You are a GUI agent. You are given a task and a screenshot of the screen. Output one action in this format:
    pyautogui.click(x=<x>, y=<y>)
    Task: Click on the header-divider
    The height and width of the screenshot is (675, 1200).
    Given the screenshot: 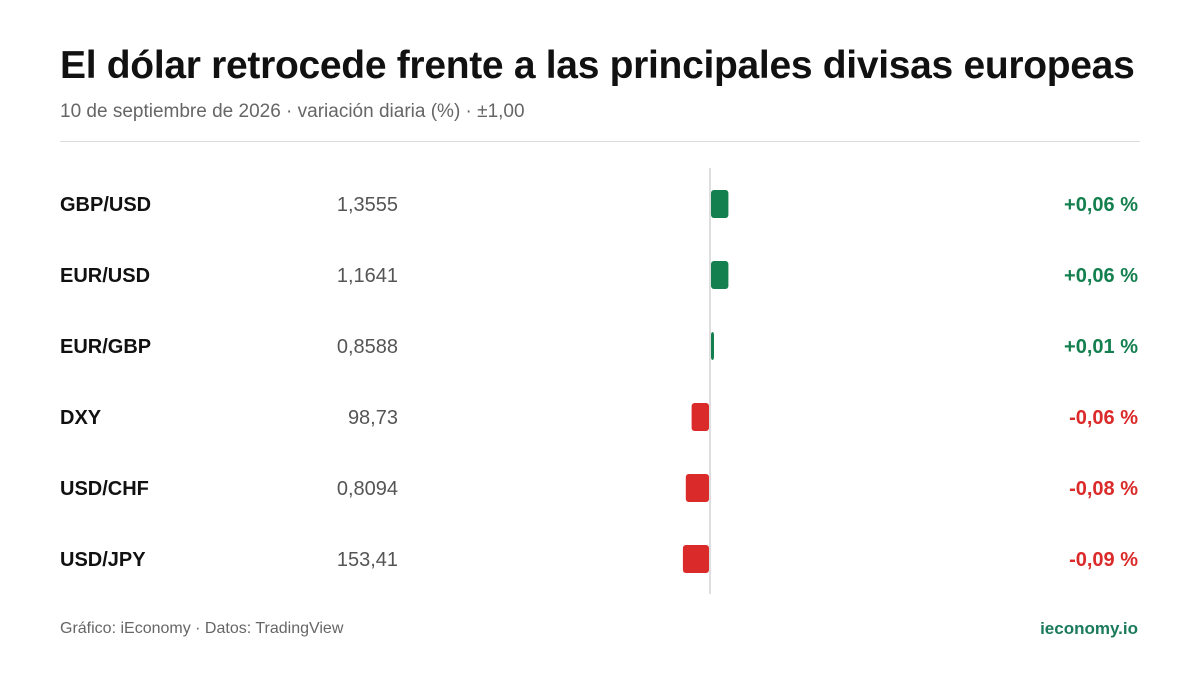 What is the action you would take?
    pyautogui.click(x=600, y=141)
    